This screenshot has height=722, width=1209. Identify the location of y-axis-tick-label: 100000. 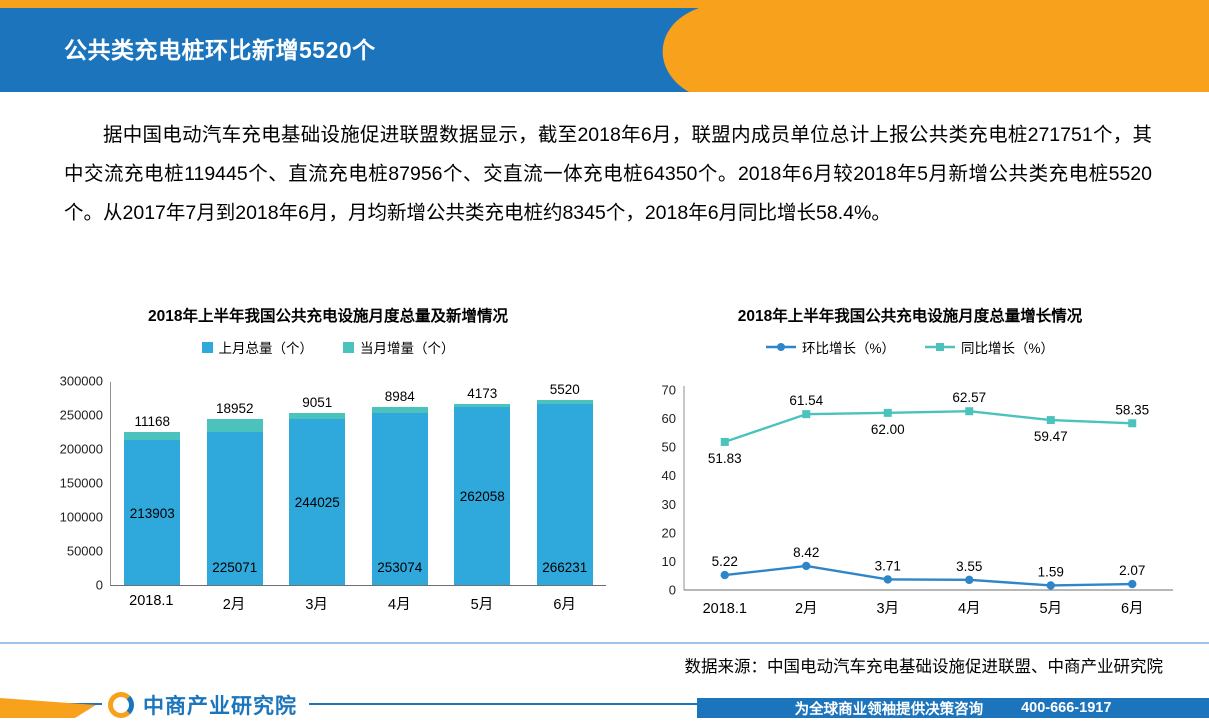
(81, 517).